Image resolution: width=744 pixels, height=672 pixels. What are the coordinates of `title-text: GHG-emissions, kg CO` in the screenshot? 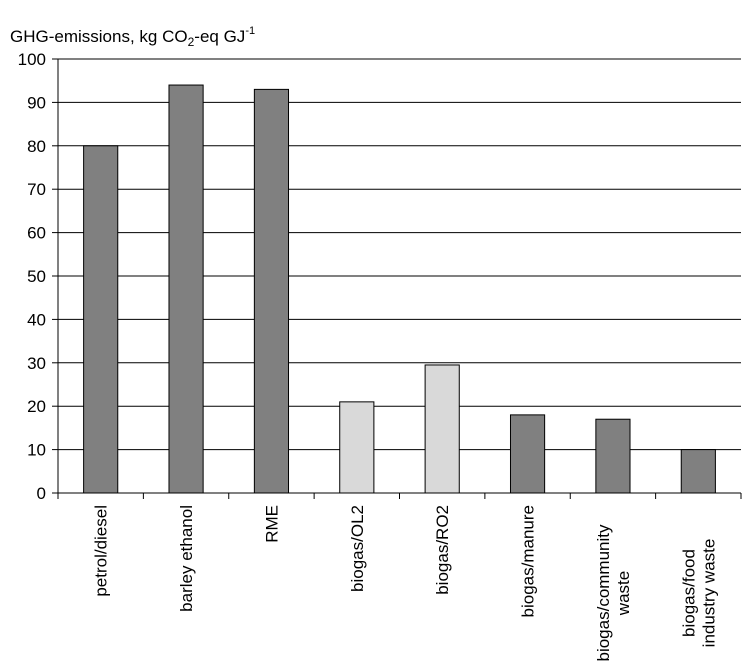 It's located at (99, 36).